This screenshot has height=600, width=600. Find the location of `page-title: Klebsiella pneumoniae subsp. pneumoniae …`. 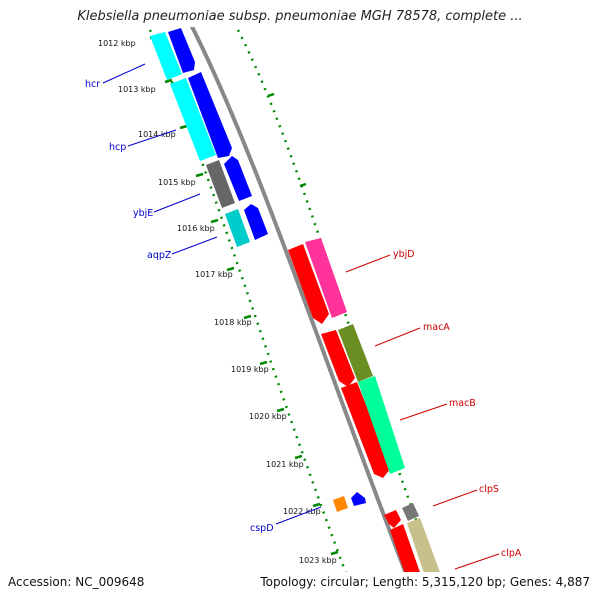

page-title: Klebsiella pneumoniae subsp. pneumoniae … is located at coordinates (300, 16).